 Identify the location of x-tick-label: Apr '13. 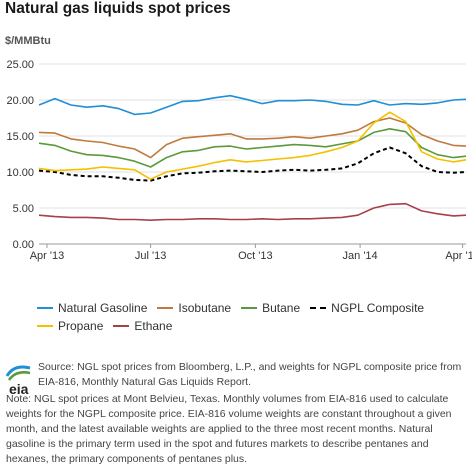
(47, 256).